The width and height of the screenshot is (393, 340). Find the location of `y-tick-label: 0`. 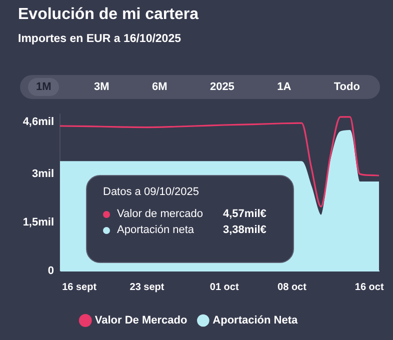

y-tick-label: 0 is located at coordinates (51, 271).